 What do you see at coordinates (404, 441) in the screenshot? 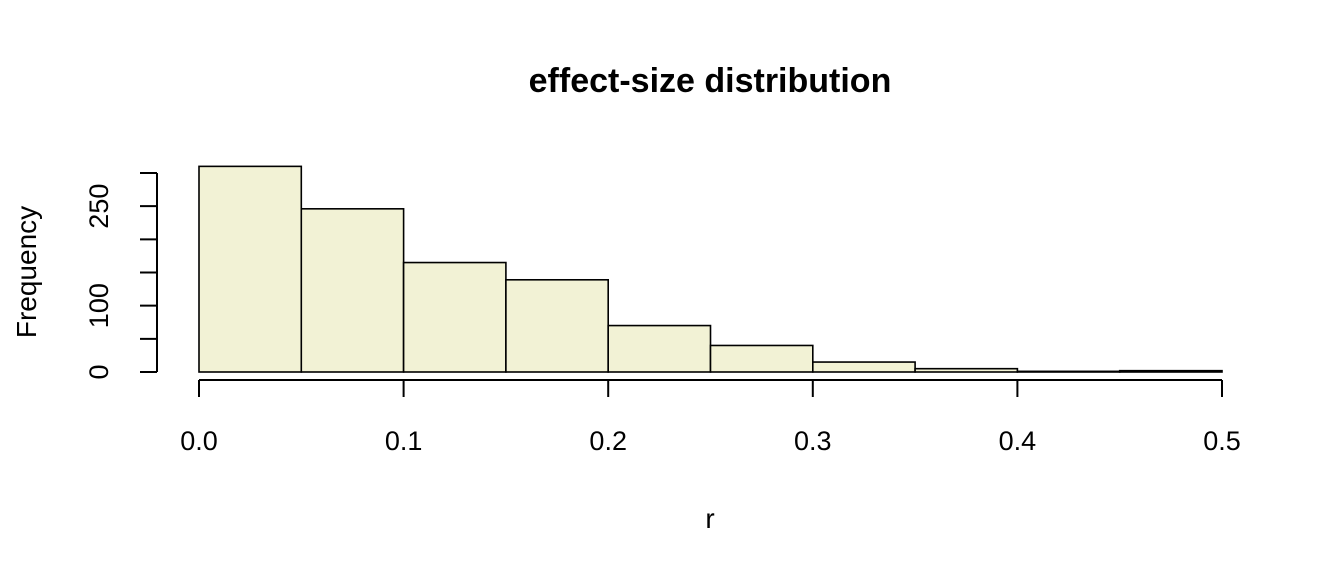
I see `x-tick-label-1: 0.1` at bounding box center [404, 441].